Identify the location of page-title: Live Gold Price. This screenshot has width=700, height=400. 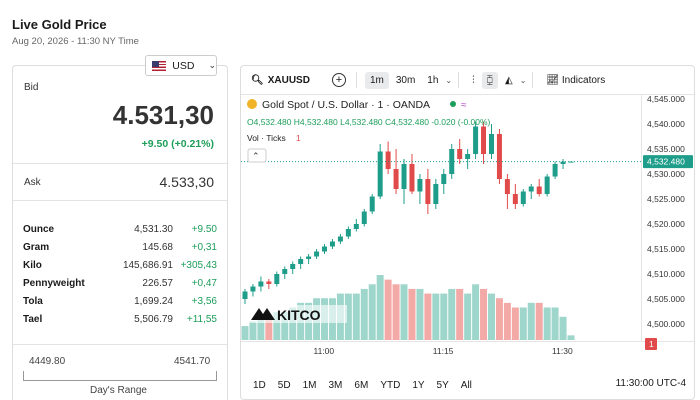
(59, 24).